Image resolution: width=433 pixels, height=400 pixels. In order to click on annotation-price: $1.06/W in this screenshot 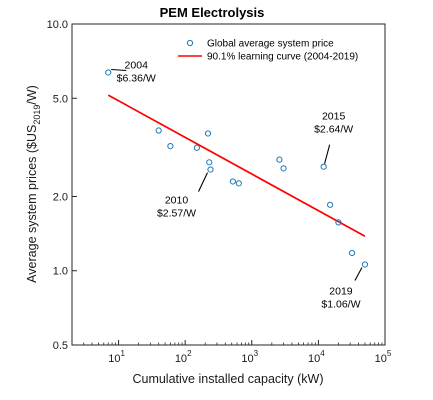, I will do `click(340, 304)`.